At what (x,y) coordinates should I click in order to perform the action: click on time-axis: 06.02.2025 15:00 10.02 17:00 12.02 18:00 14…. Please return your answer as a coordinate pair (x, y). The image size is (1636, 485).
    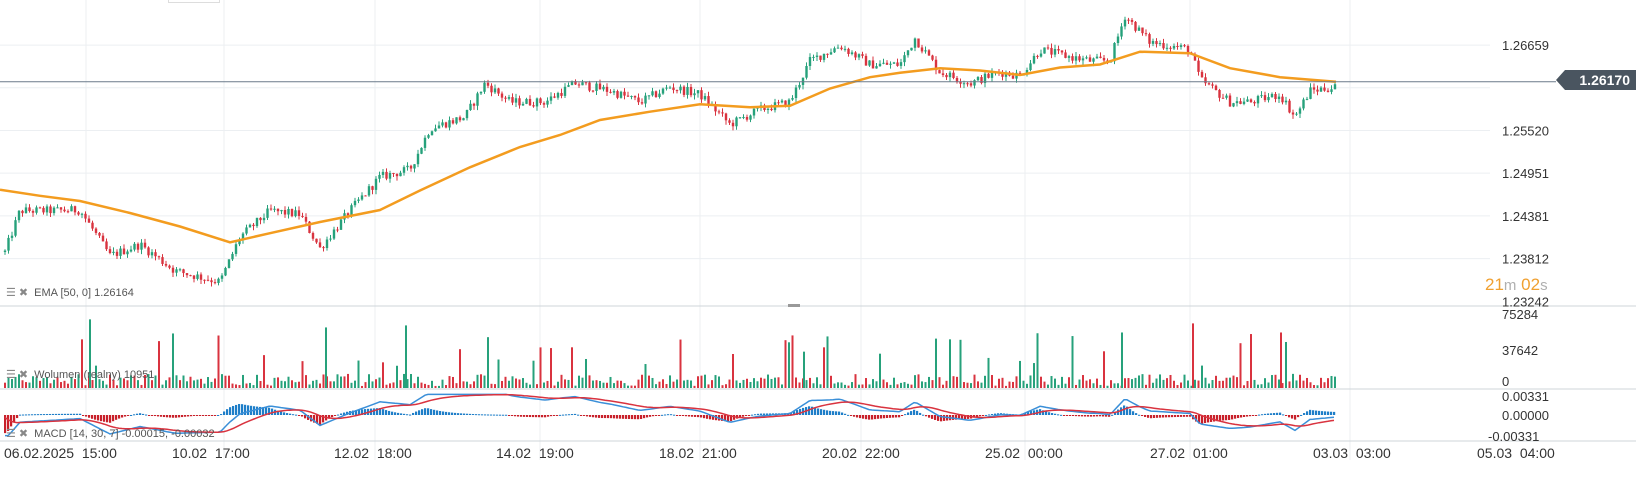
    Looking at the image, I should click on (779, 453).